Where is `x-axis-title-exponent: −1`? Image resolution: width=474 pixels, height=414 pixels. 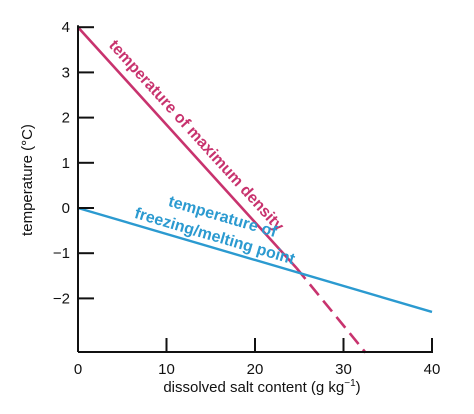 x-axis-title-exponent: −1 is located at coordinates (350, 383).